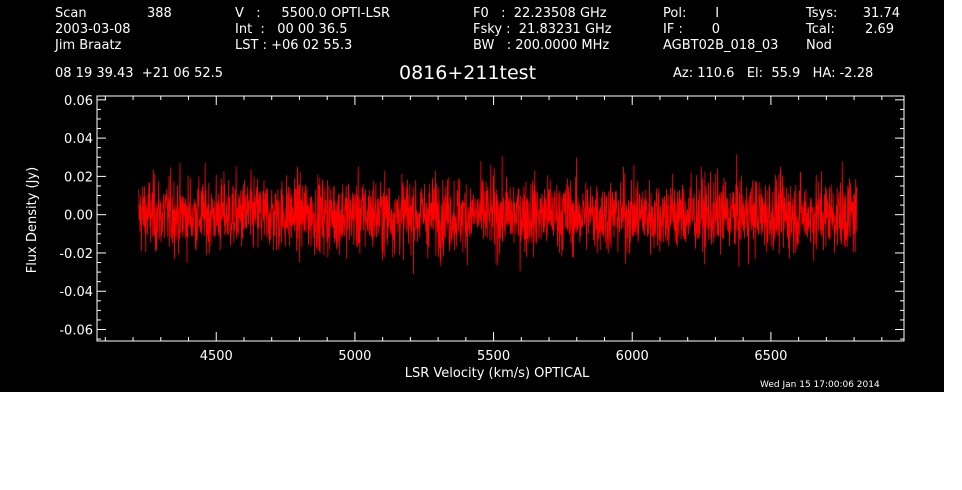 The image size is (962, 490). I want to click on sky-frequency-text: Fsky : 21.83231 GHz, so click(542, 29).